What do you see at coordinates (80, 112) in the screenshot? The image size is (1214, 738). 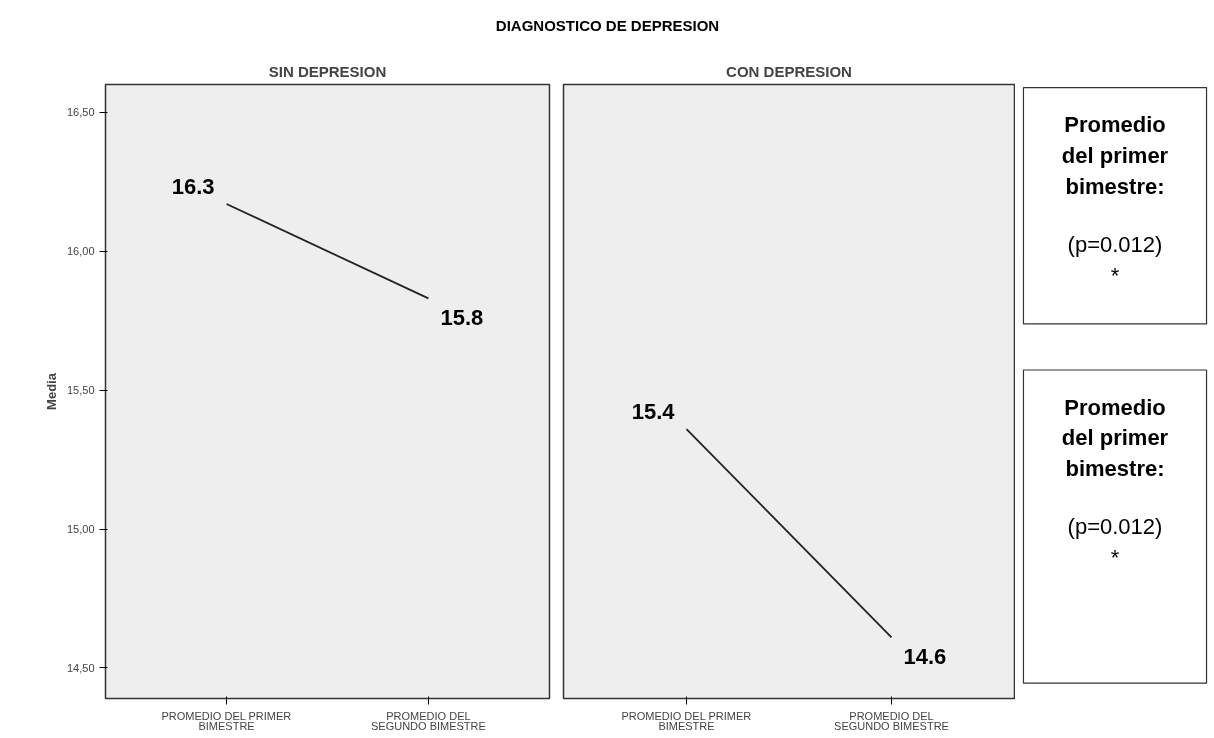 I see `y-tick-label: 16,50` at bounding box center [80, 112].